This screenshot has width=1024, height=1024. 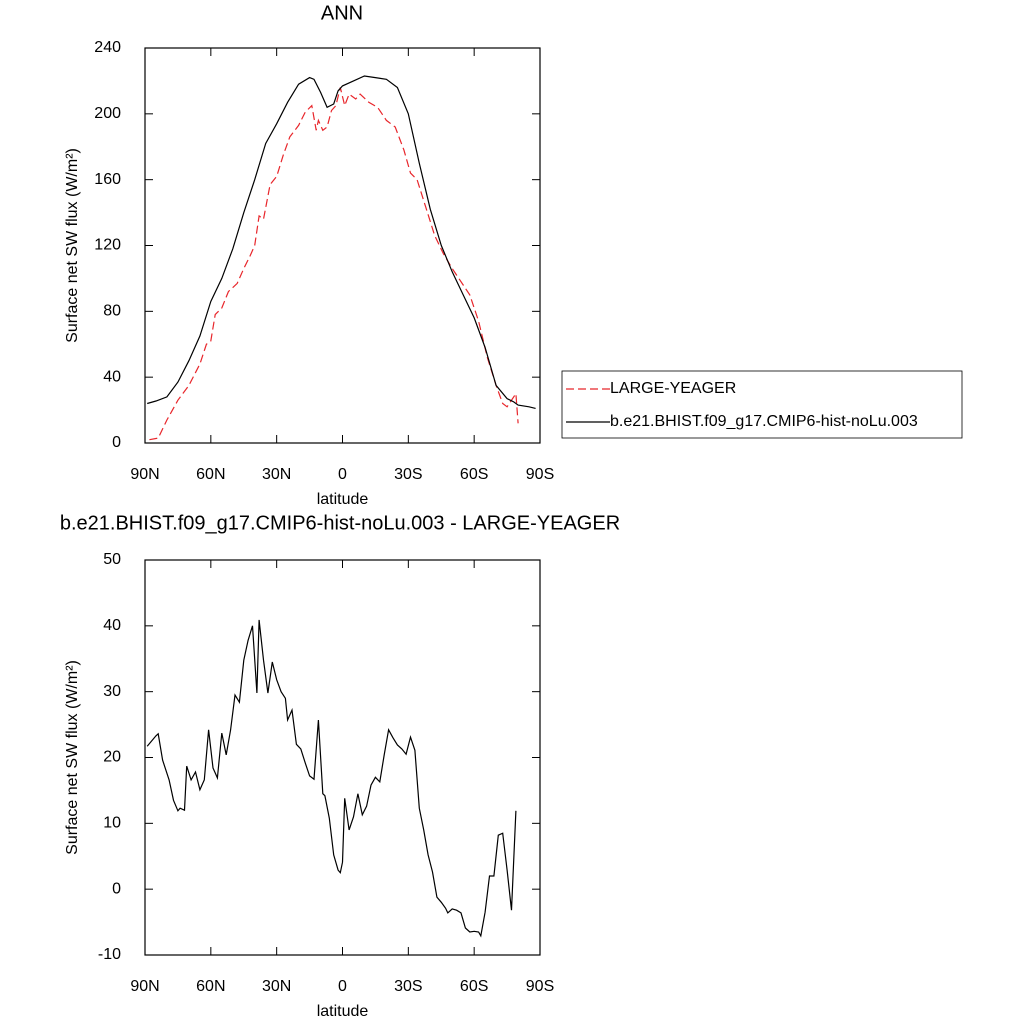 I want to click on y-tick-label: 160, so click(x=107, y=179).